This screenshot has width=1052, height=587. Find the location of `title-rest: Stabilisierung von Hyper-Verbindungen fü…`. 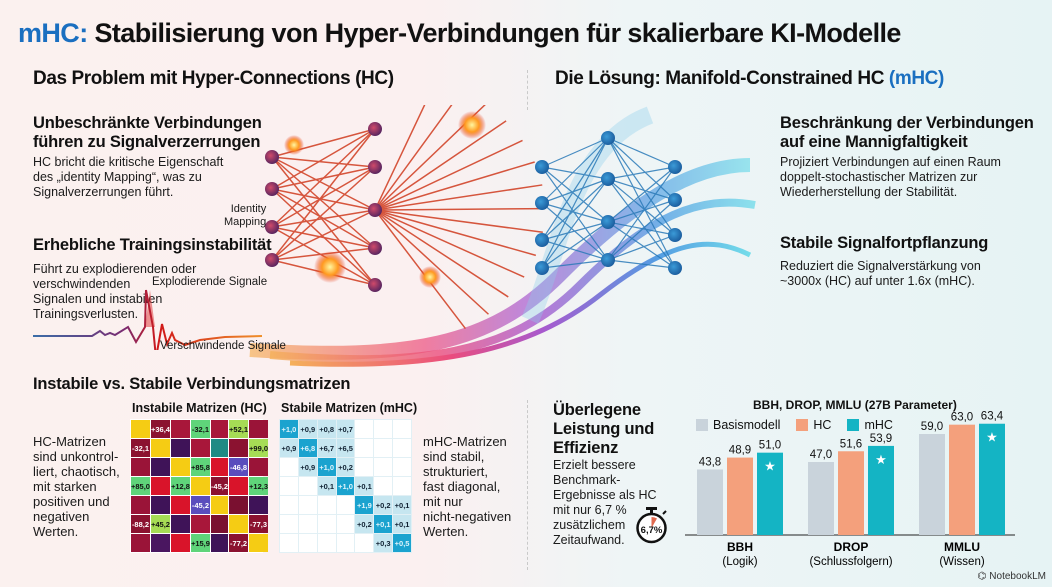

title-rest: Stabilisierung von Hyper-Verbindungen fü… is located at coordinates (494, 33).